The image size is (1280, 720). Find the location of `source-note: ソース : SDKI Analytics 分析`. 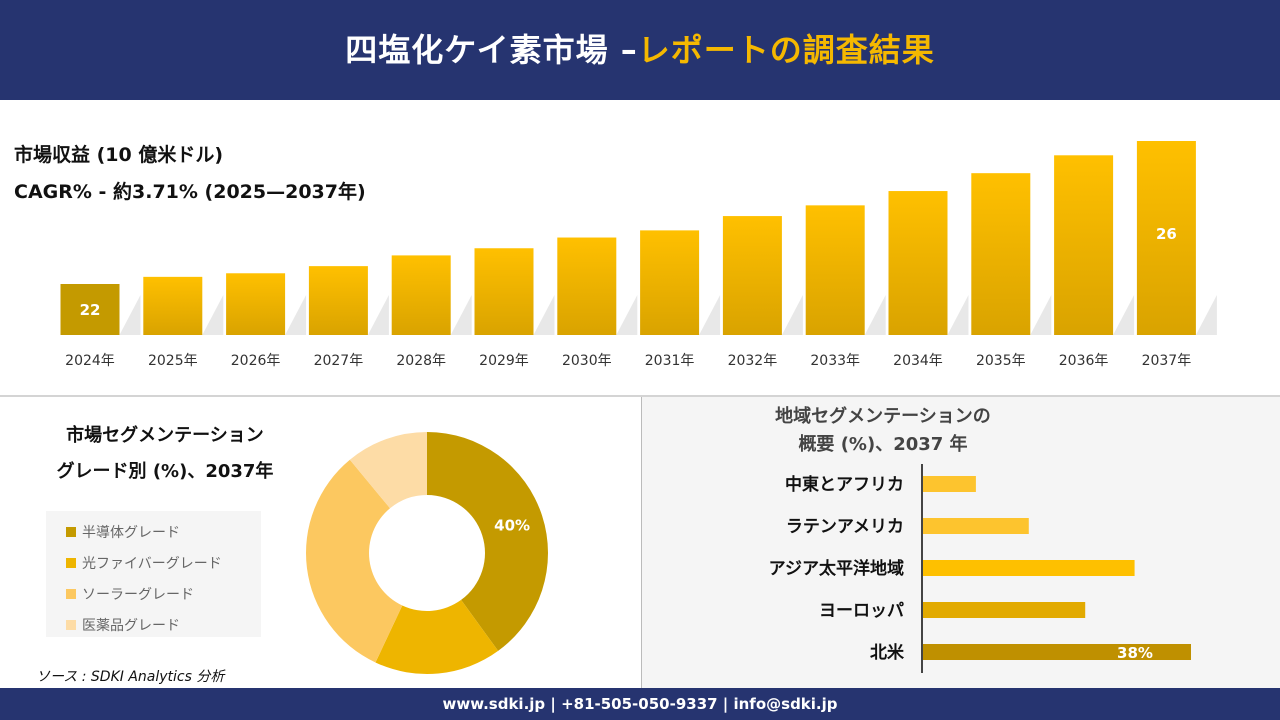

source-note: ソース : SDKI Analytics 分析 is located at coordinates (130, 677).